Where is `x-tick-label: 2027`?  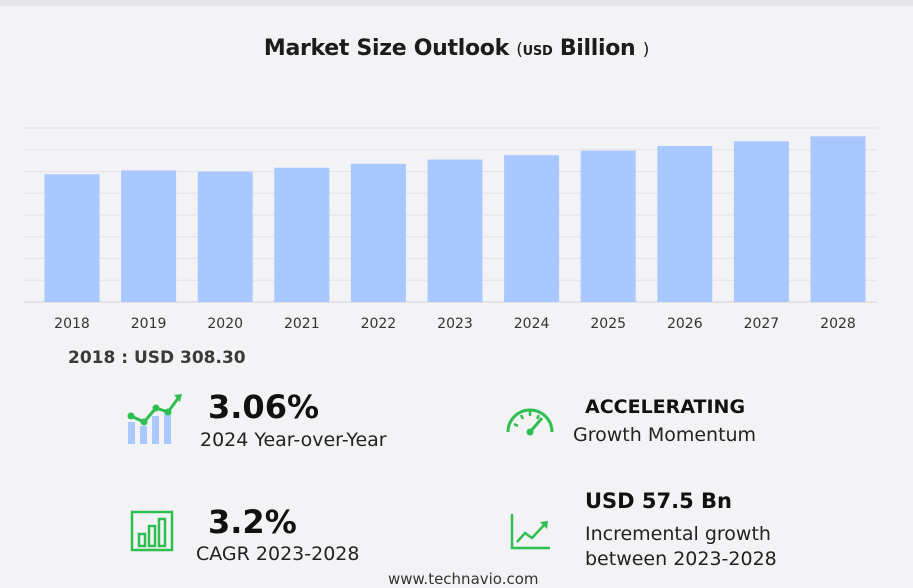 x-tick-label: 2027 is located at coordinates (762, 324).